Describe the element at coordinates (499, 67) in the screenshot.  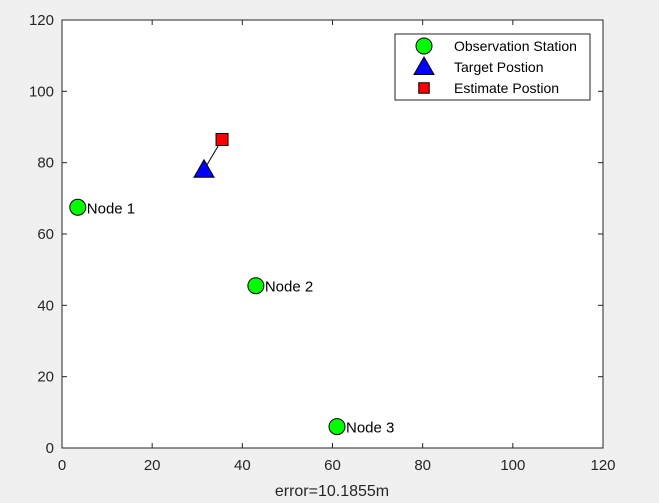
I see `legend-entry-label: Target Postion` at that location.